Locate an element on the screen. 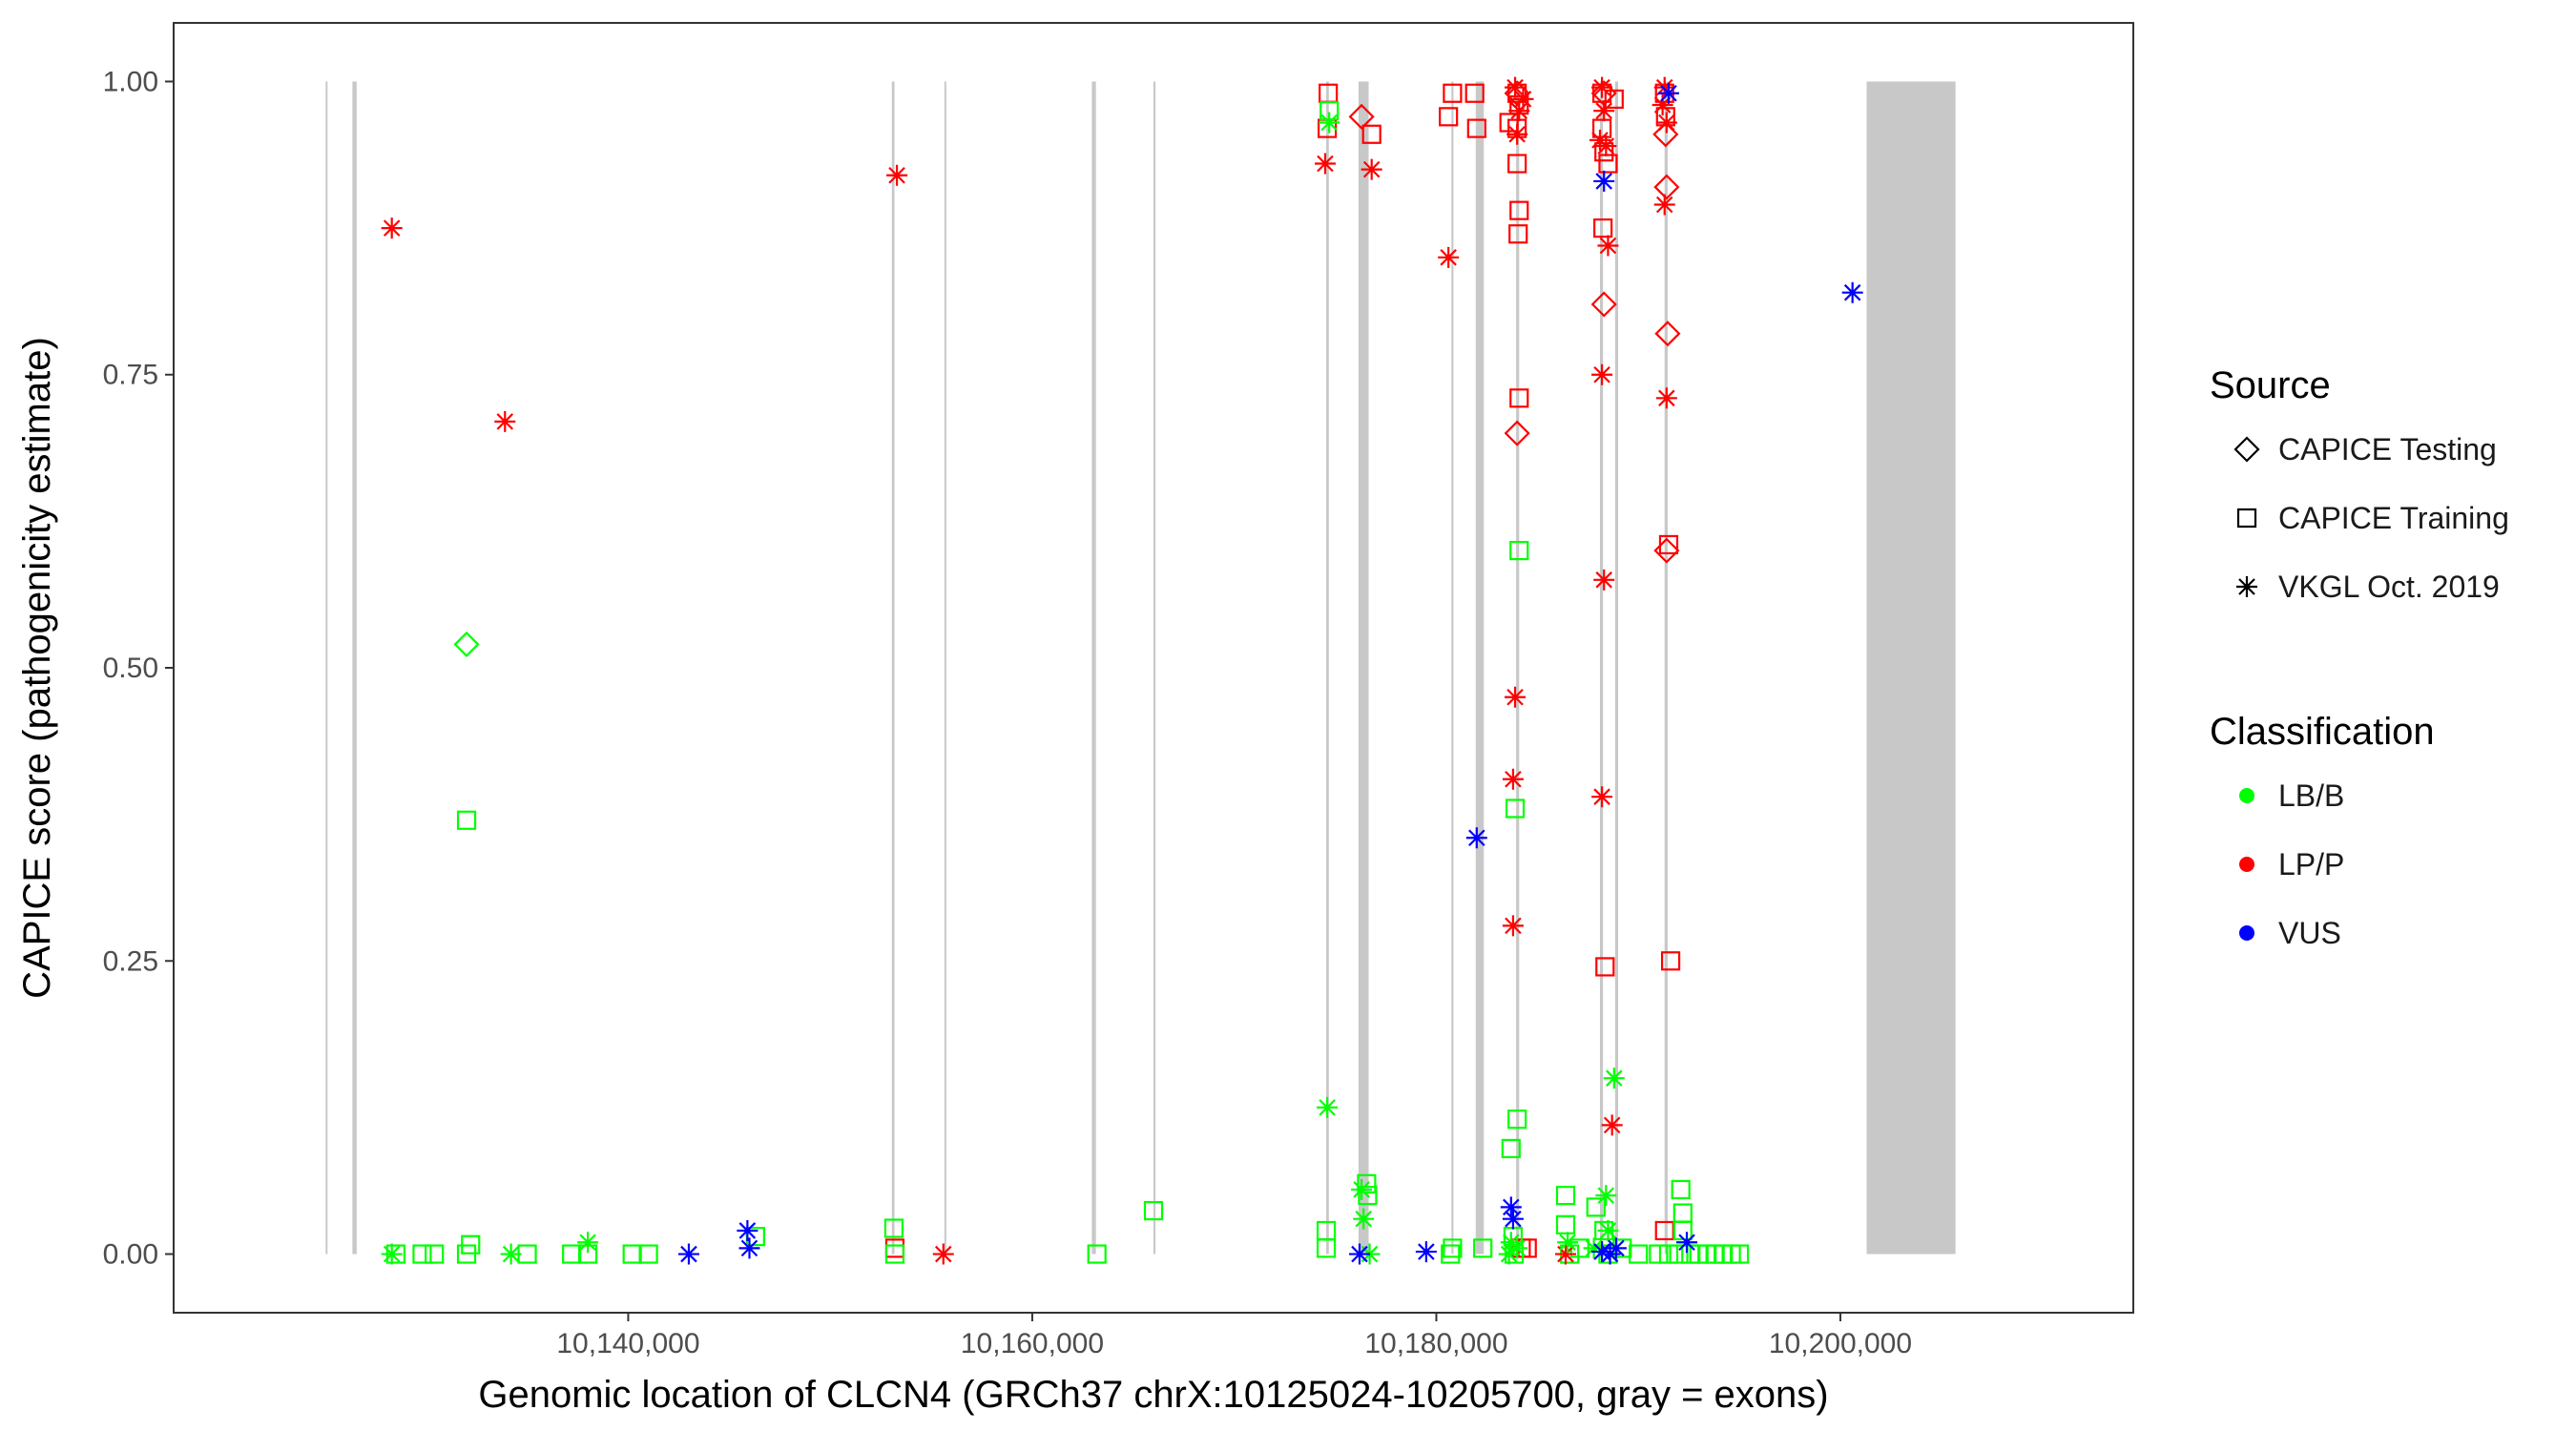 This screenshot has height=1431, width=2576. y-tick-label: 0.75 is located at coordinates (130, 375).